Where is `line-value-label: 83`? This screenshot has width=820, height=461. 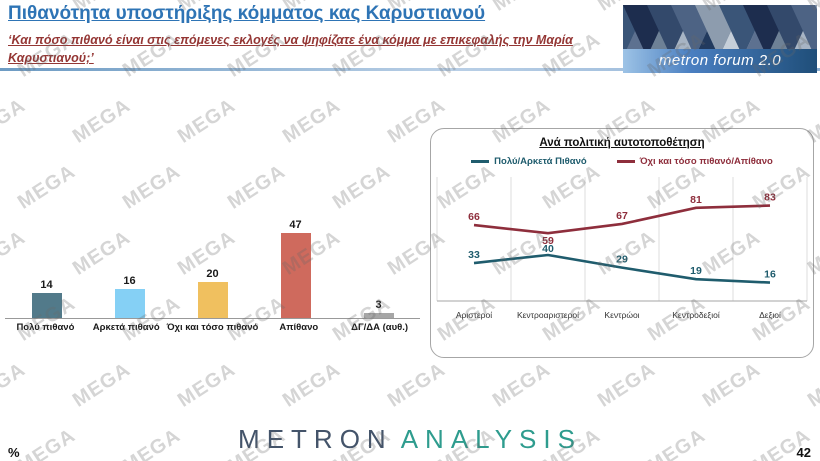 line-value-label: 83 is located at coordinates (770, 198).